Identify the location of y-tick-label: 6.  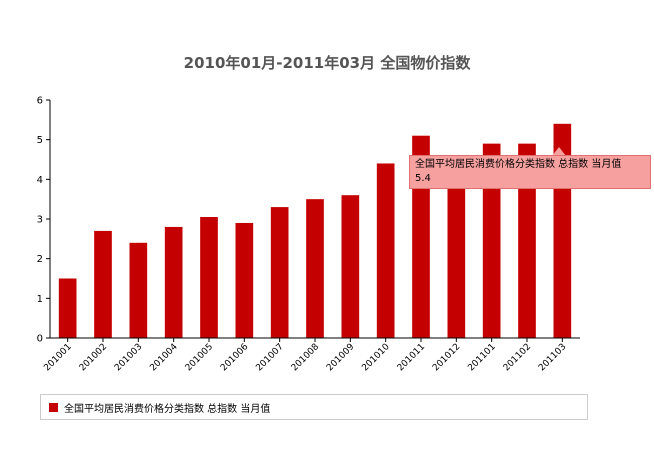
(40, 101).